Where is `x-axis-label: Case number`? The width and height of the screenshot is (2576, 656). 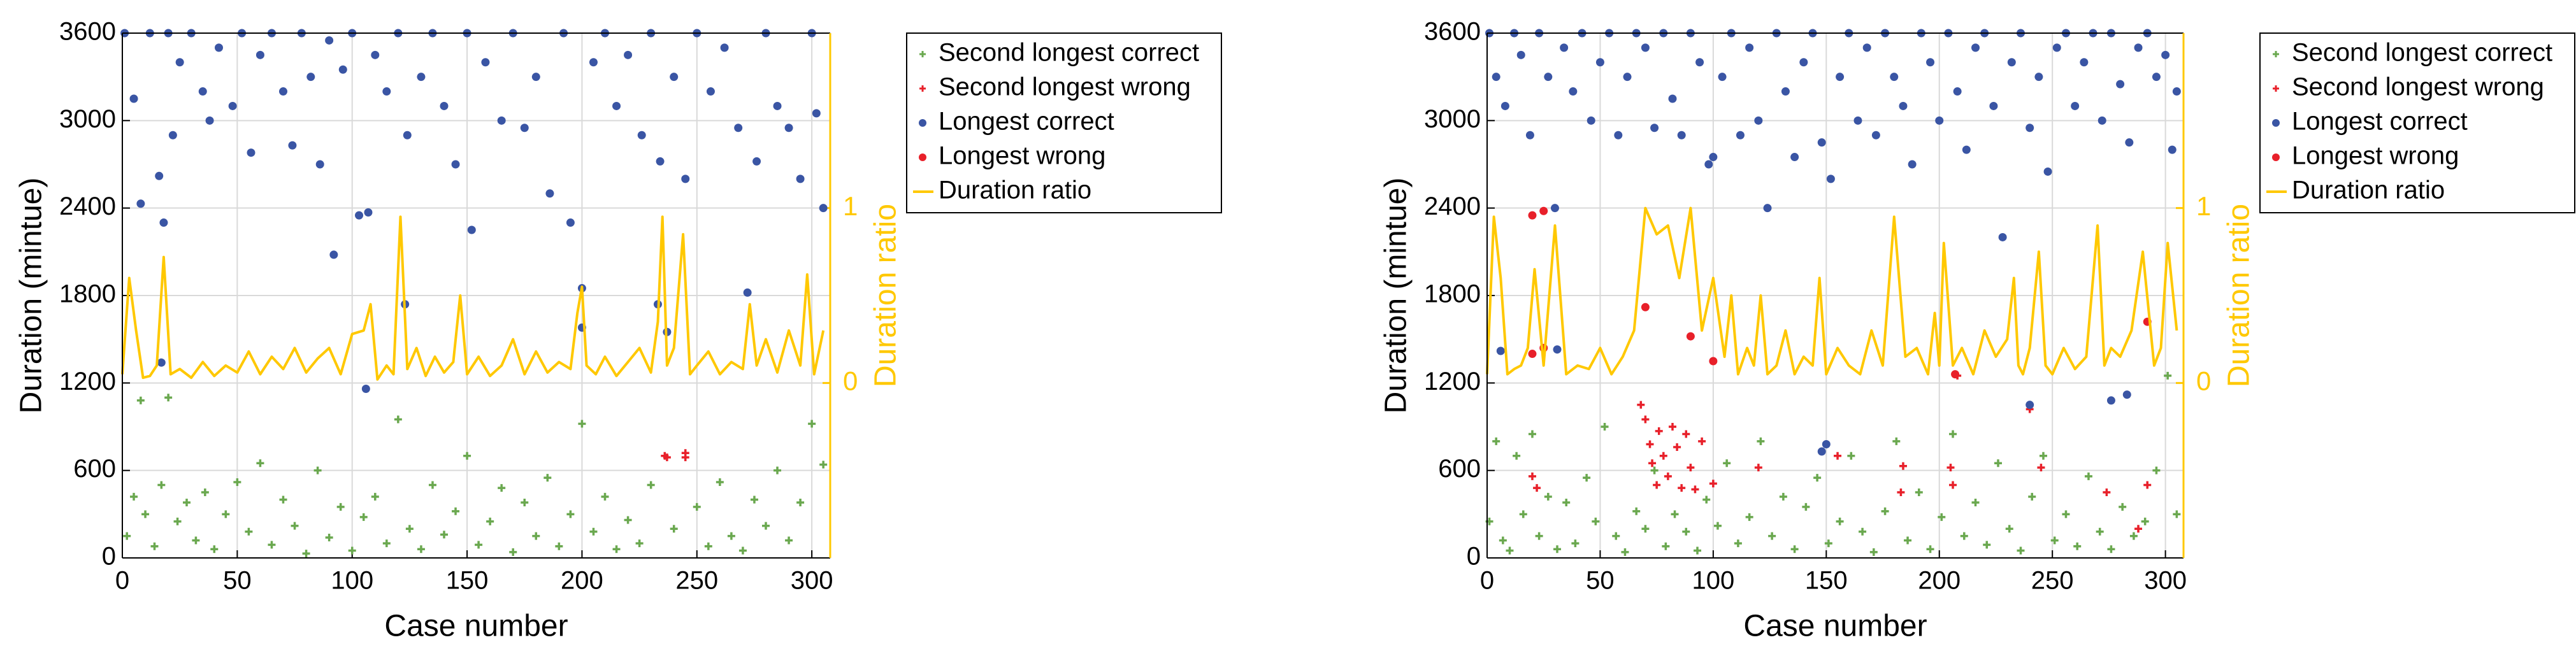 x-axis-label: Case number is located at coordinates (1835, 626).